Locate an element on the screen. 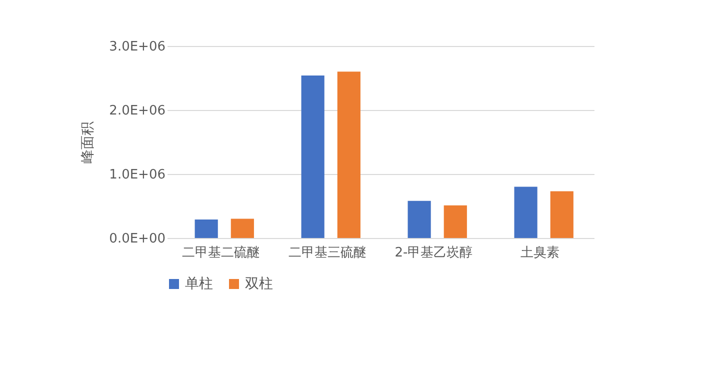 Image resolution: width=721 pixels, height=366 pixels. legend-label: 双柱 is located at coordinates (259, 284).